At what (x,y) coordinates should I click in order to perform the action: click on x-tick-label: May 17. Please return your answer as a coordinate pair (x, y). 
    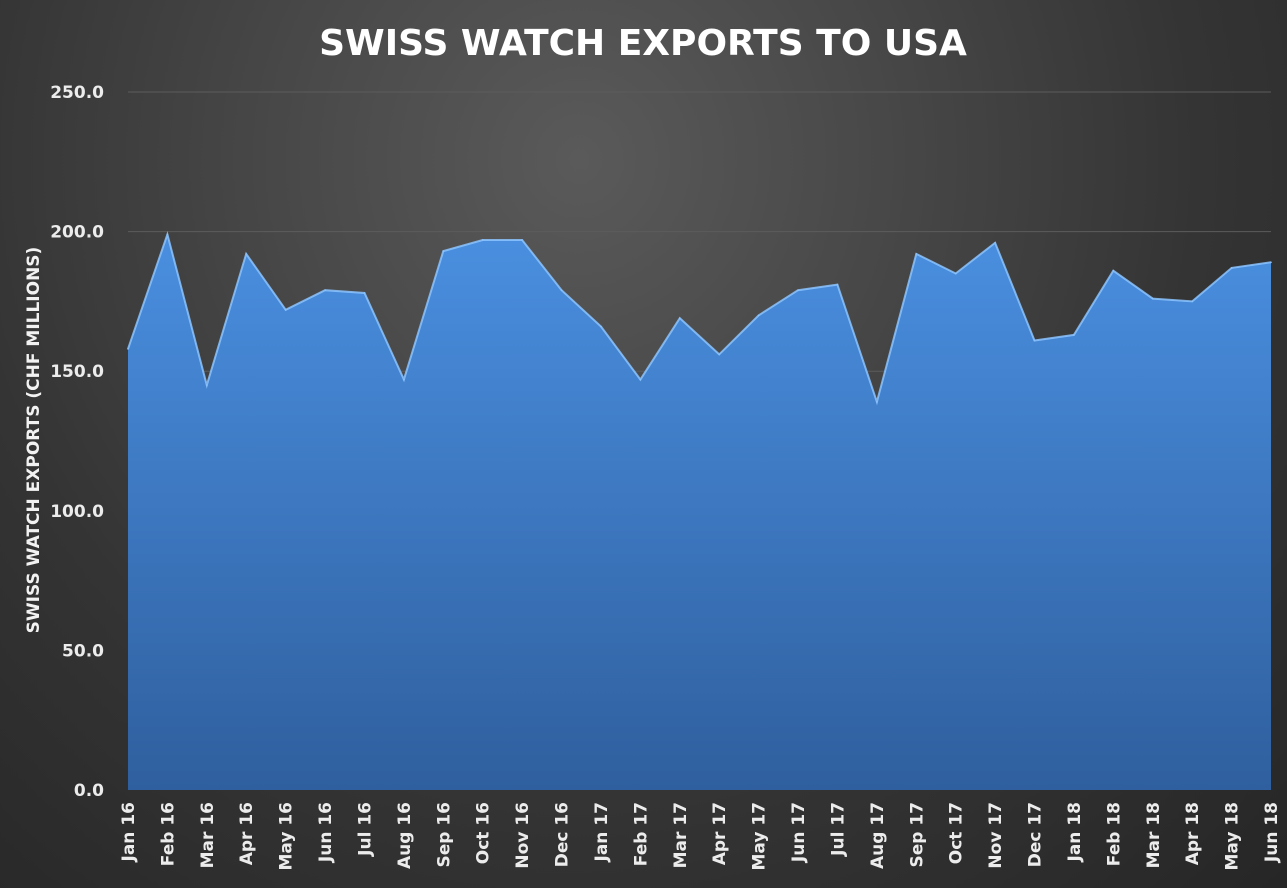
    Looking at the image, I should click on (760, 836).